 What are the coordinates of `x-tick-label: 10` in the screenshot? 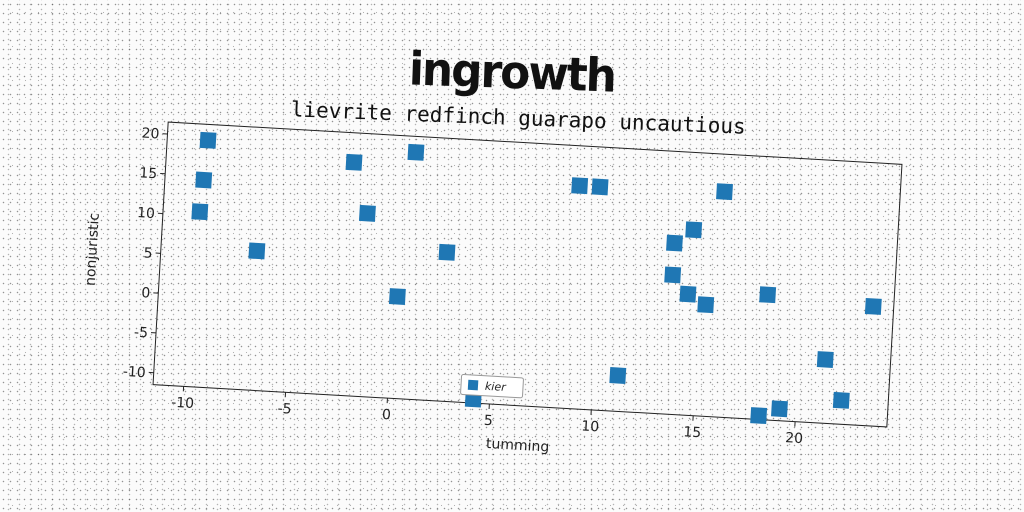 It's located at (590, 426).